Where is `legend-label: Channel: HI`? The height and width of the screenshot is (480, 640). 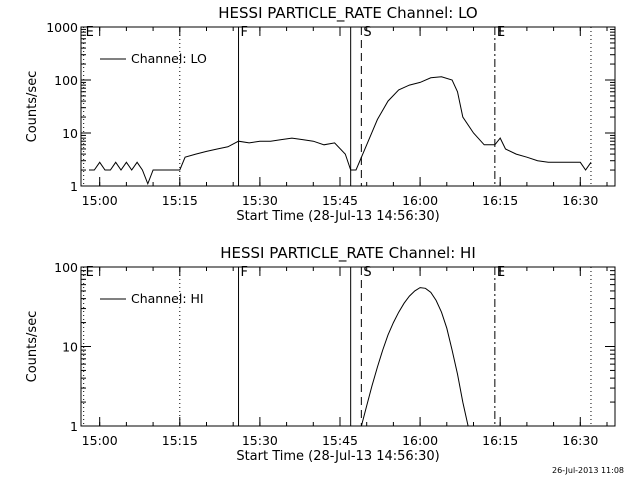 legend-label: Channel: HI is located at coordinates (167, 298).